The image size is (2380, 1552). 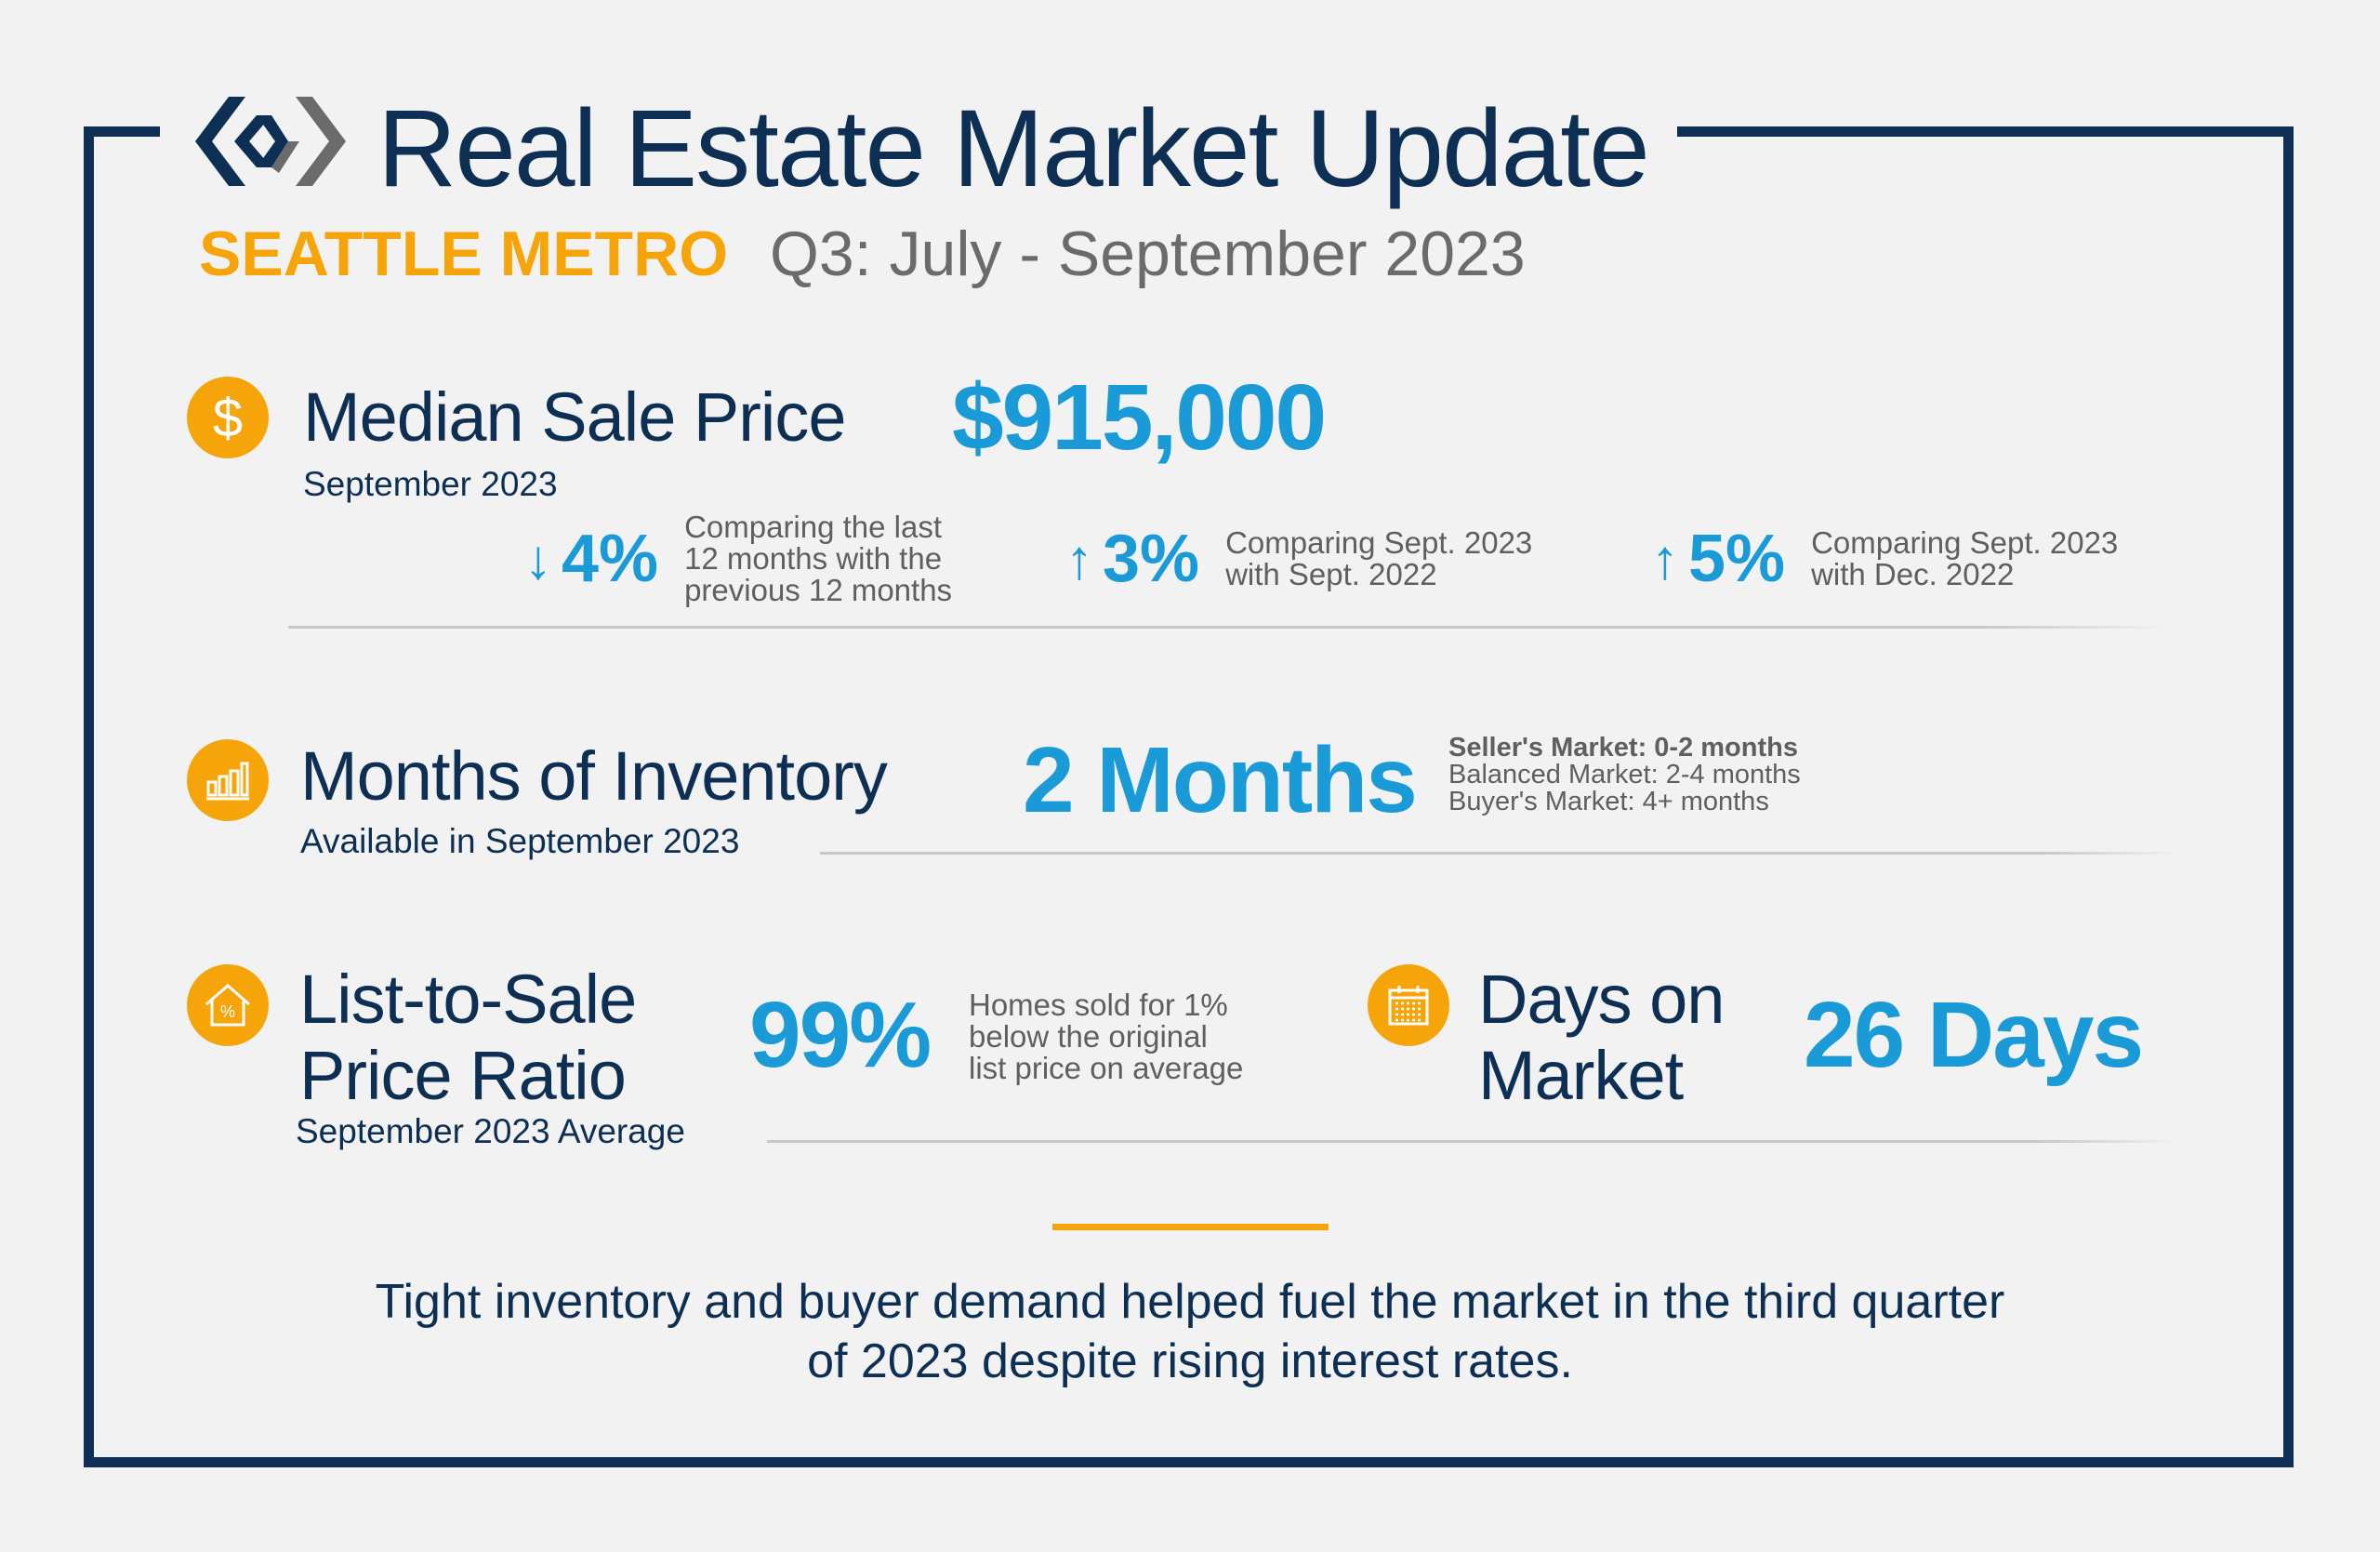 I want to click on ratio-title: List-to-Sale Price Ratio, so click(x=468, y=1037).